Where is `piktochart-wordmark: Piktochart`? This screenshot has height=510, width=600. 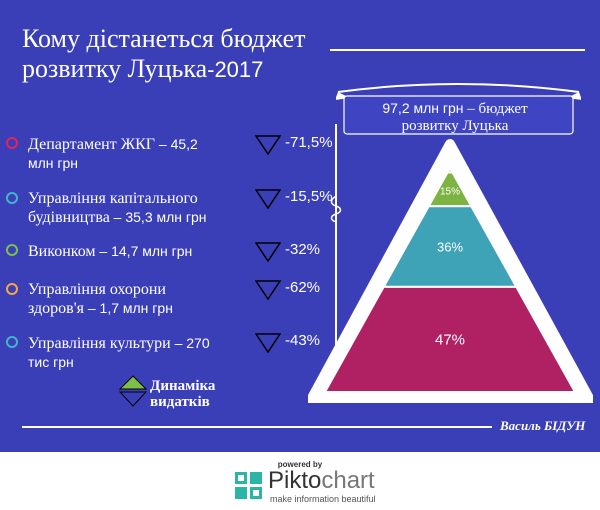 piktochart-wordmark: Piktochart is located at coordinates (321, 481).